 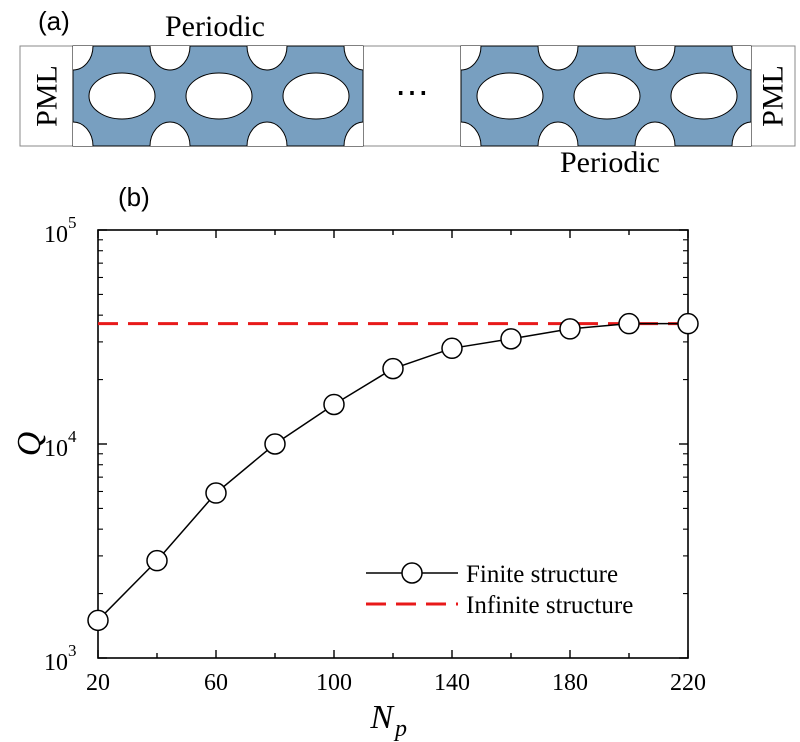 I want to click on x-tick-label: 180, so click(x=570, y=683).